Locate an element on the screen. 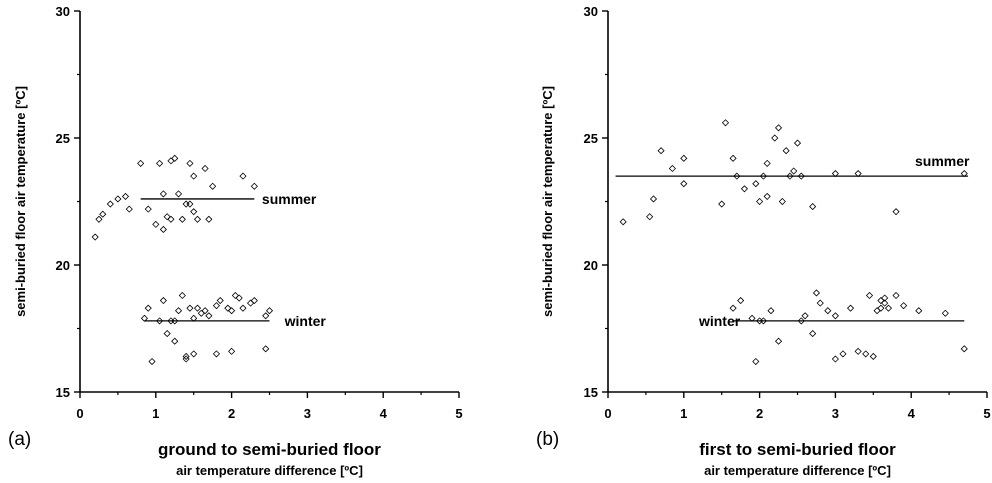  y-tick-label: 25 is located at coordinates (63, 138).